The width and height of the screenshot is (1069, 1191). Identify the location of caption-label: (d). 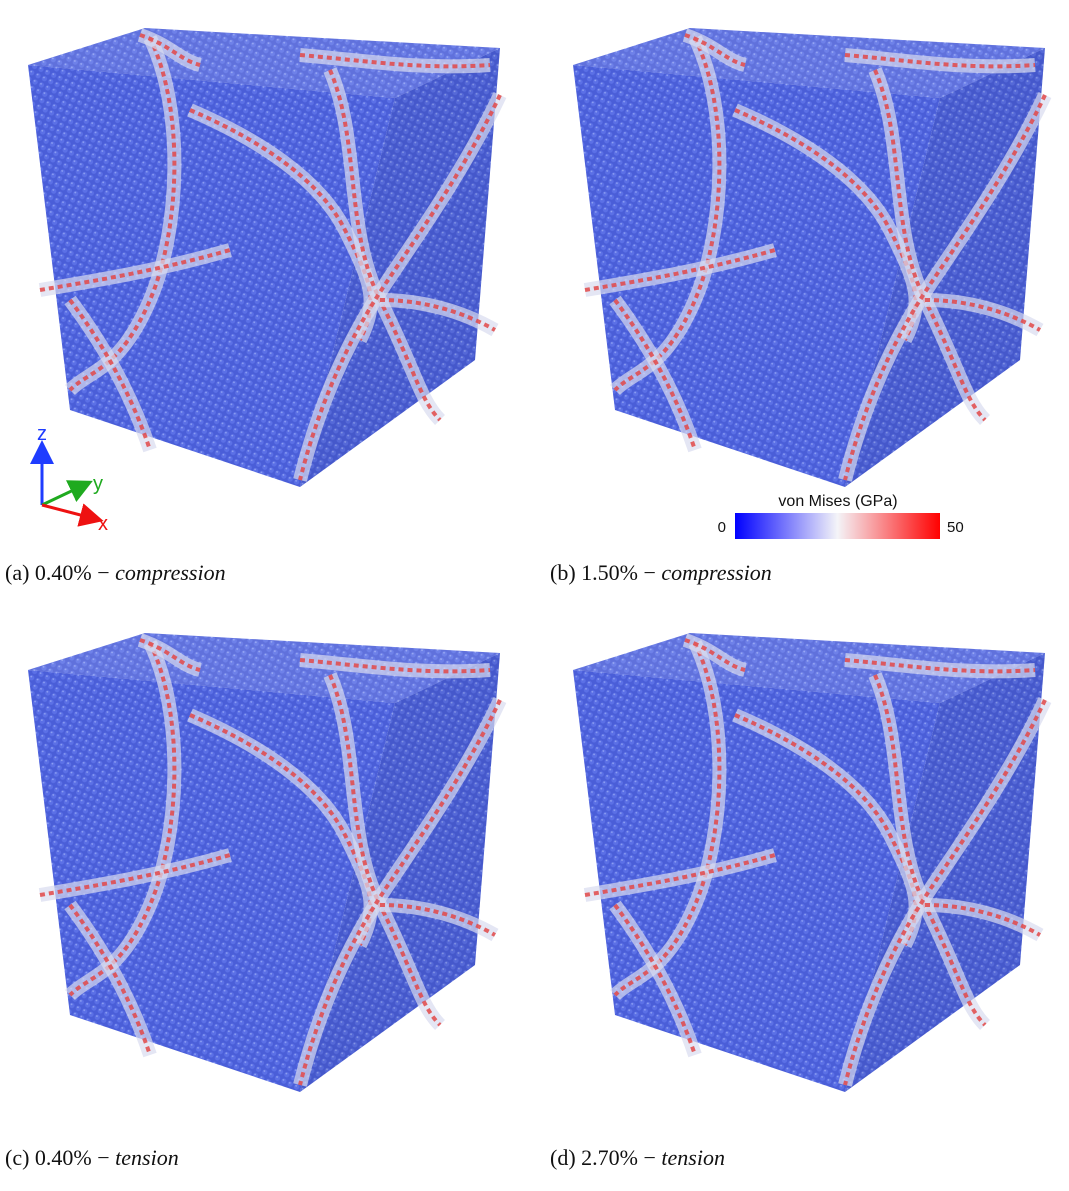
(563, 1157).